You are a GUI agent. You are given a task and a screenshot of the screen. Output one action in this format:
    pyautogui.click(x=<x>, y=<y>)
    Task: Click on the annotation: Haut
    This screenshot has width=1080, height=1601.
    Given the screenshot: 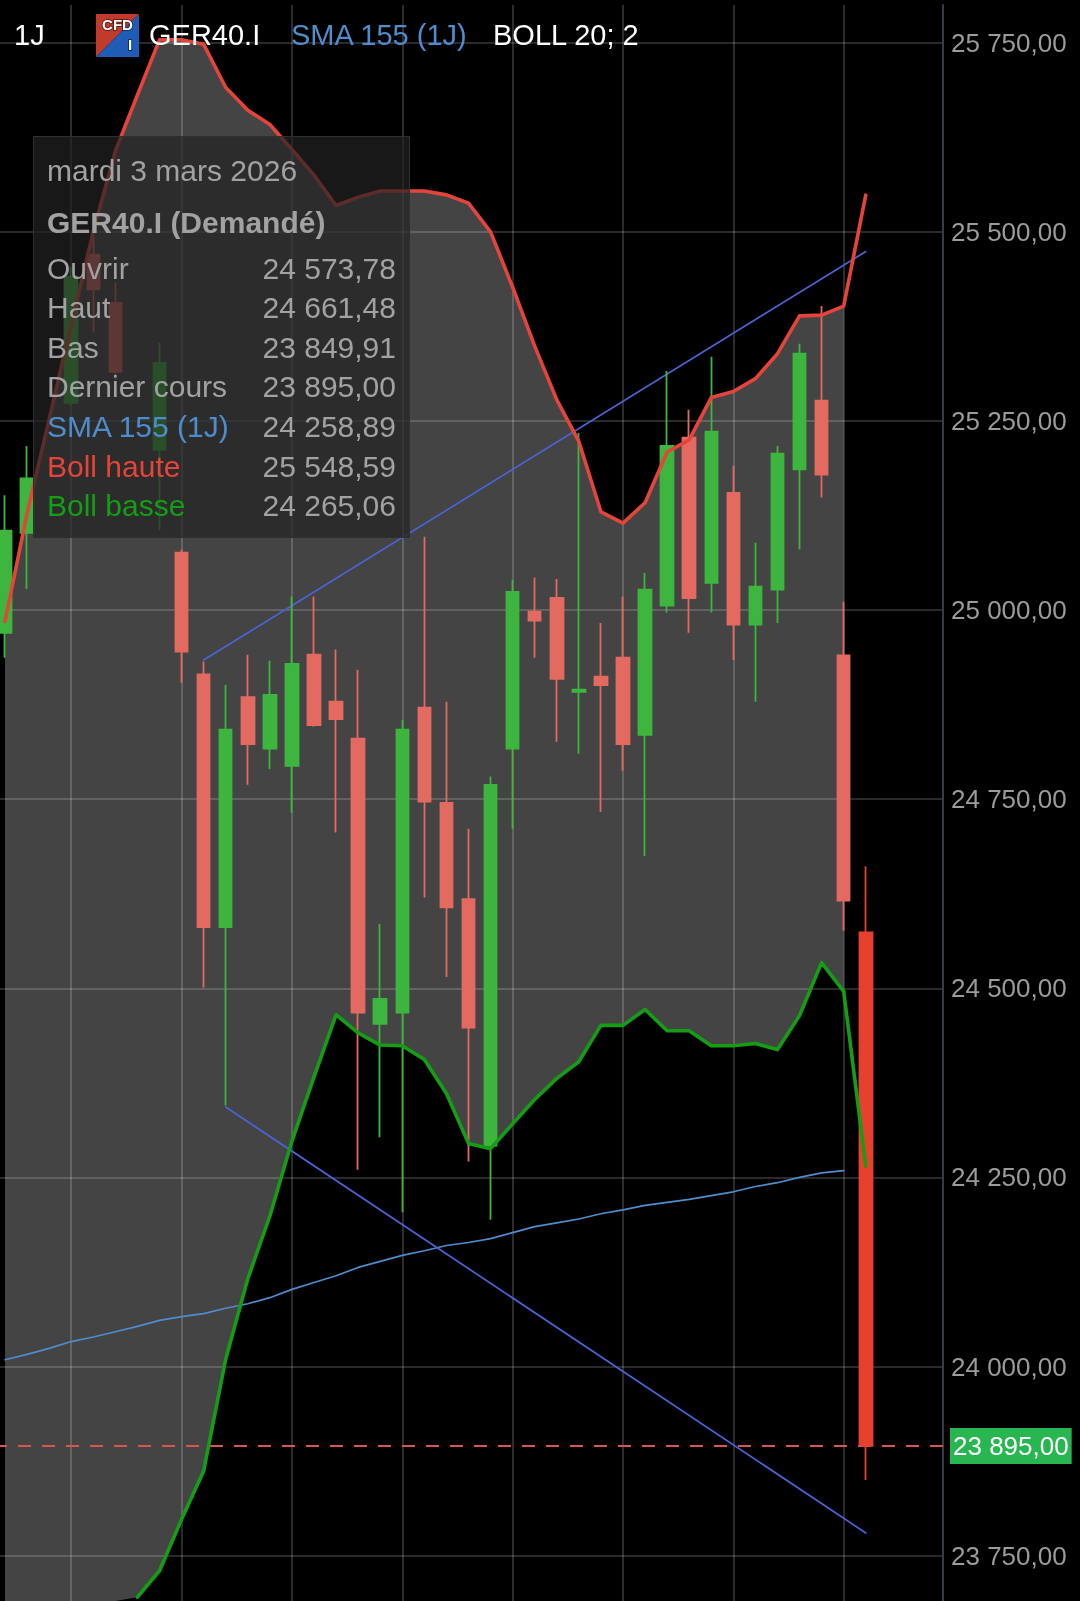 What is the action you would take?
    pyautogui.click(x=79, y=307)
    